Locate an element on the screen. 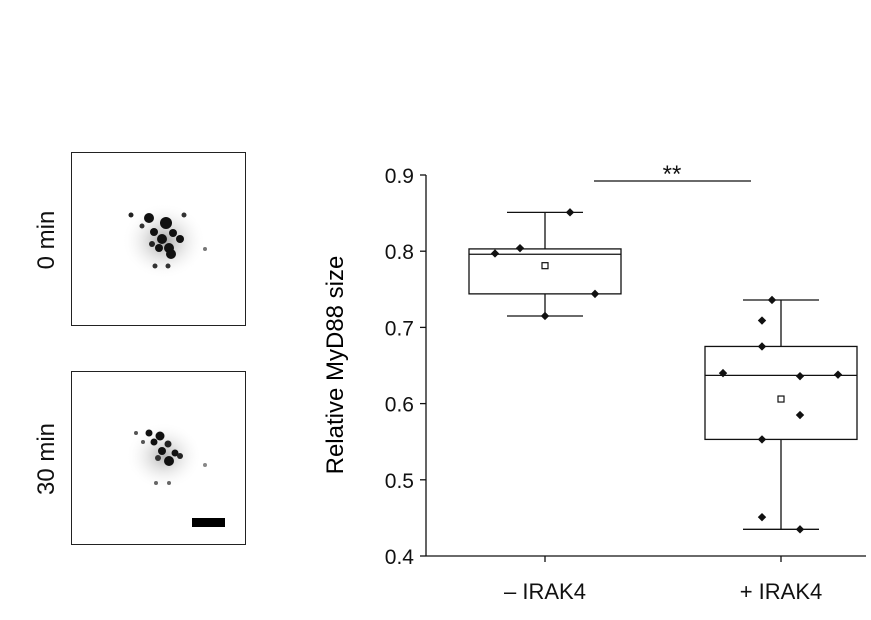 The height and width of the screenshot is (620, 871). y-tick-label: 0.5 is located at coordinates (399, 481).